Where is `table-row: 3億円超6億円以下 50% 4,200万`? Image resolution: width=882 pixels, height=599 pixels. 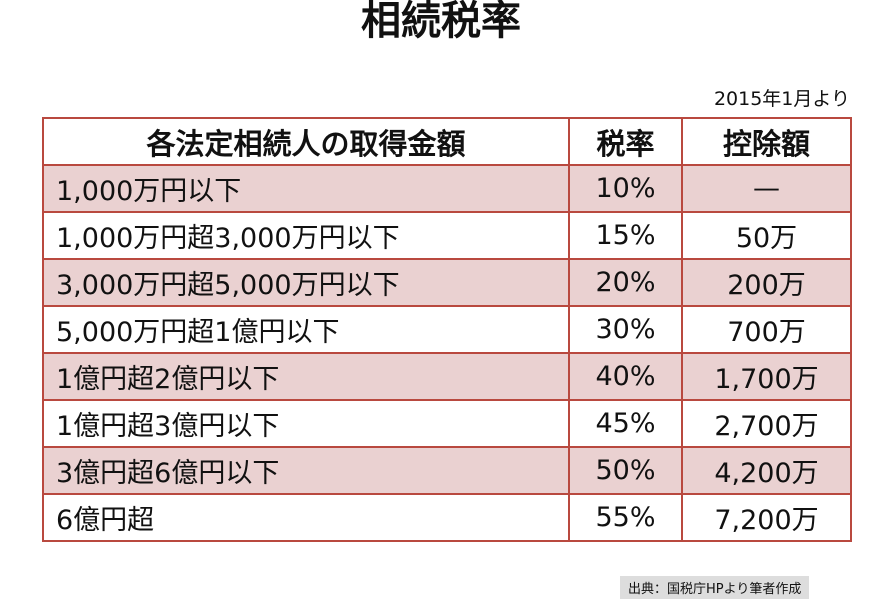
table-row: 3億円超6億円以下 50% 4,200万 is located at coordinates (447, 470).